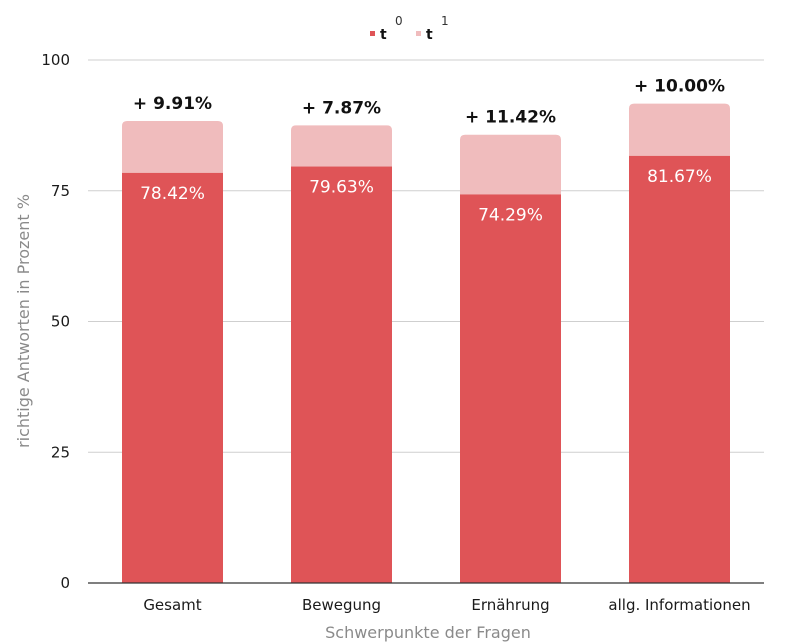 The height and width of the screenshot is (644, 790). I want to click on y-tick-label: 50, so click(60, 322).